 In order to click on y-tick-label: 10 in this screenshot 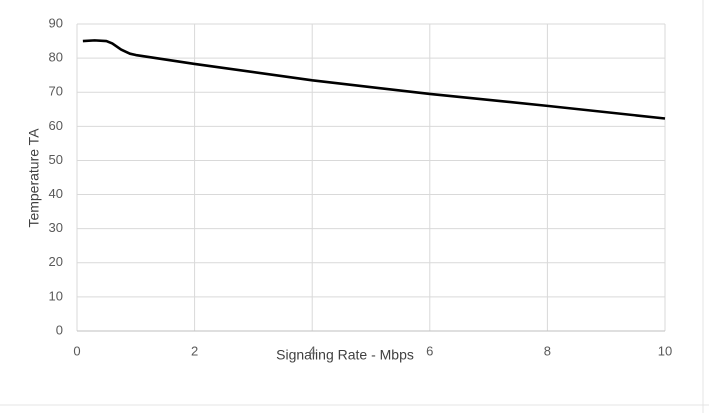, I will do `click(56, 295)`.